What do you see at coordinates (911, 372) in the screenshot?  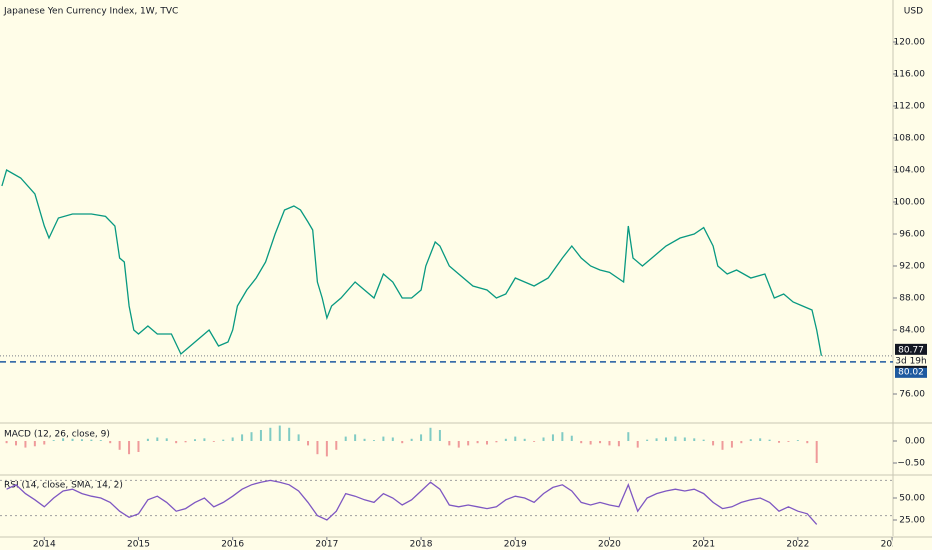 I see `price-badge-label: 80.02` at bounding box center [911, 372].